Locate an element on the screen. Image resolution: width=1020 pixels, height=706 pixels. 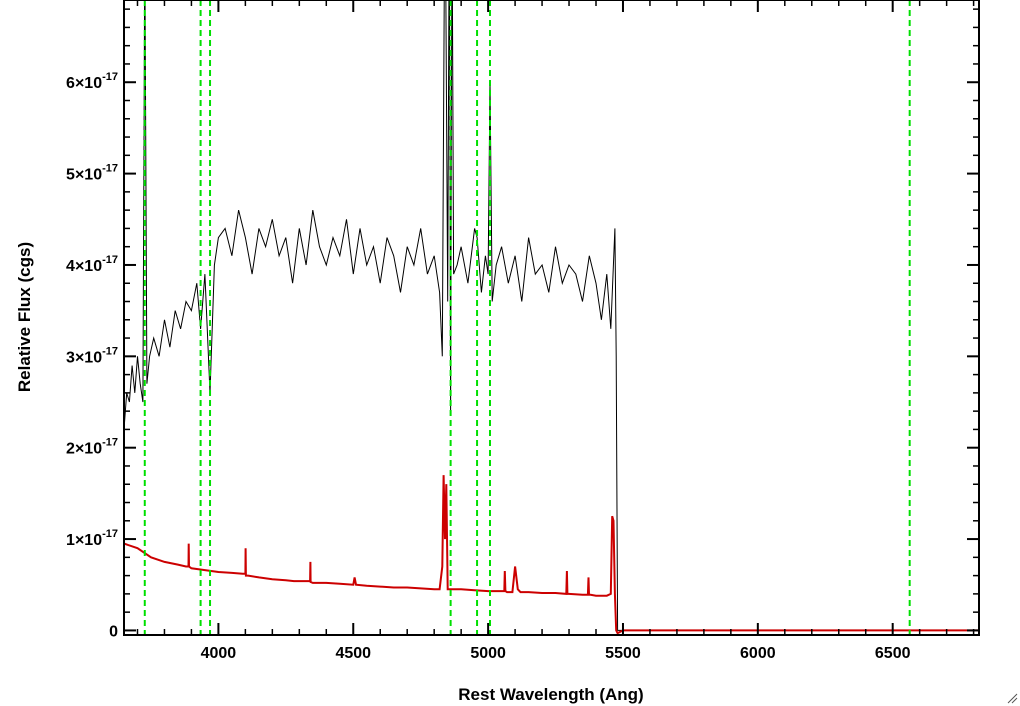
y-tick-label: 0 is located at coordinates (113, 631).